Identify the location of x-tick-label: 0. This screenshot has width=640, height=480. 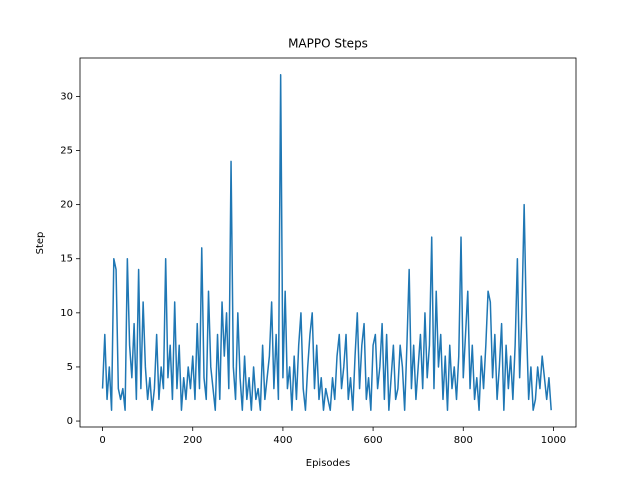
(102, 440).